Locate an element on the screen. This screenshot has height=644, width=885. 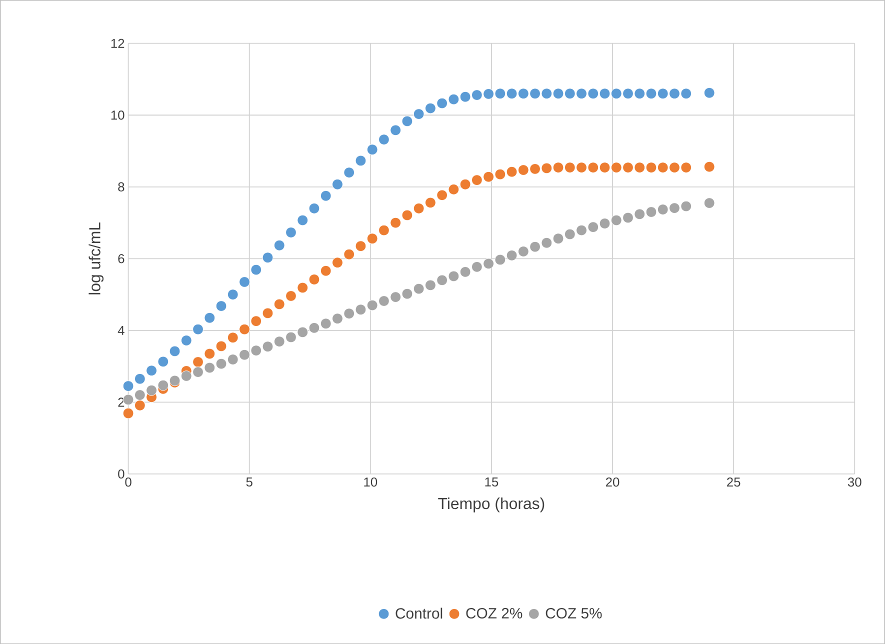
legend-label: COZ 5% is located at coordinates (574, 613).